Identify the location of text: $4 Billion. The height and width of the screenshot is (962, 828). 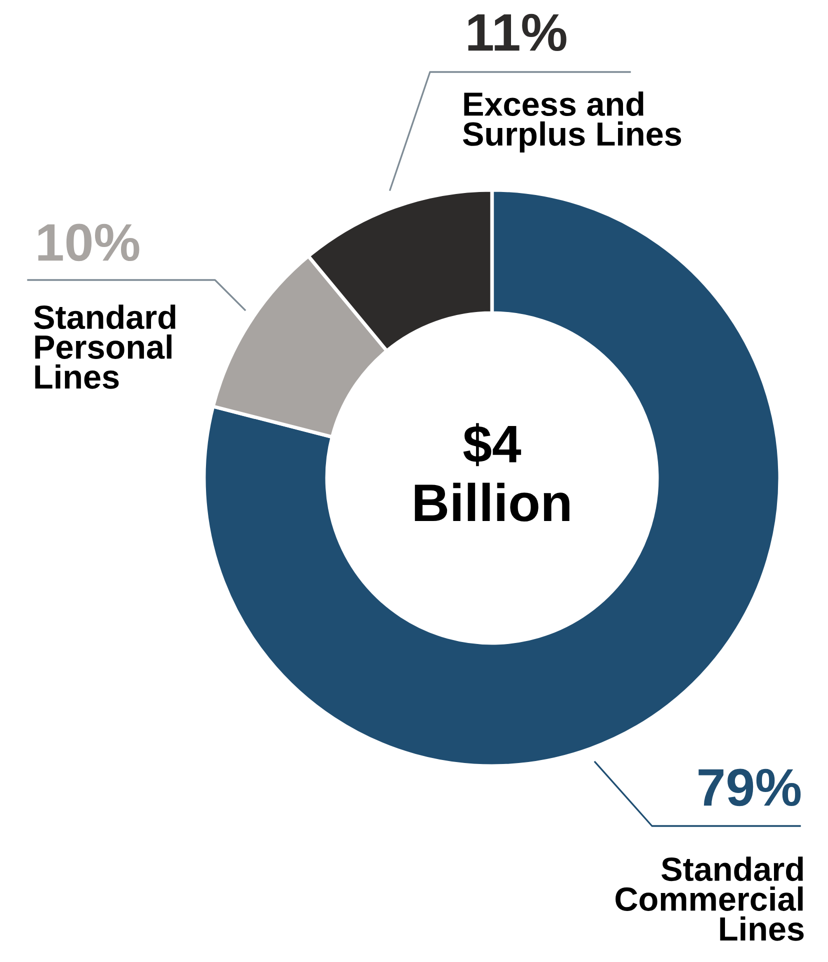
(492, 472).